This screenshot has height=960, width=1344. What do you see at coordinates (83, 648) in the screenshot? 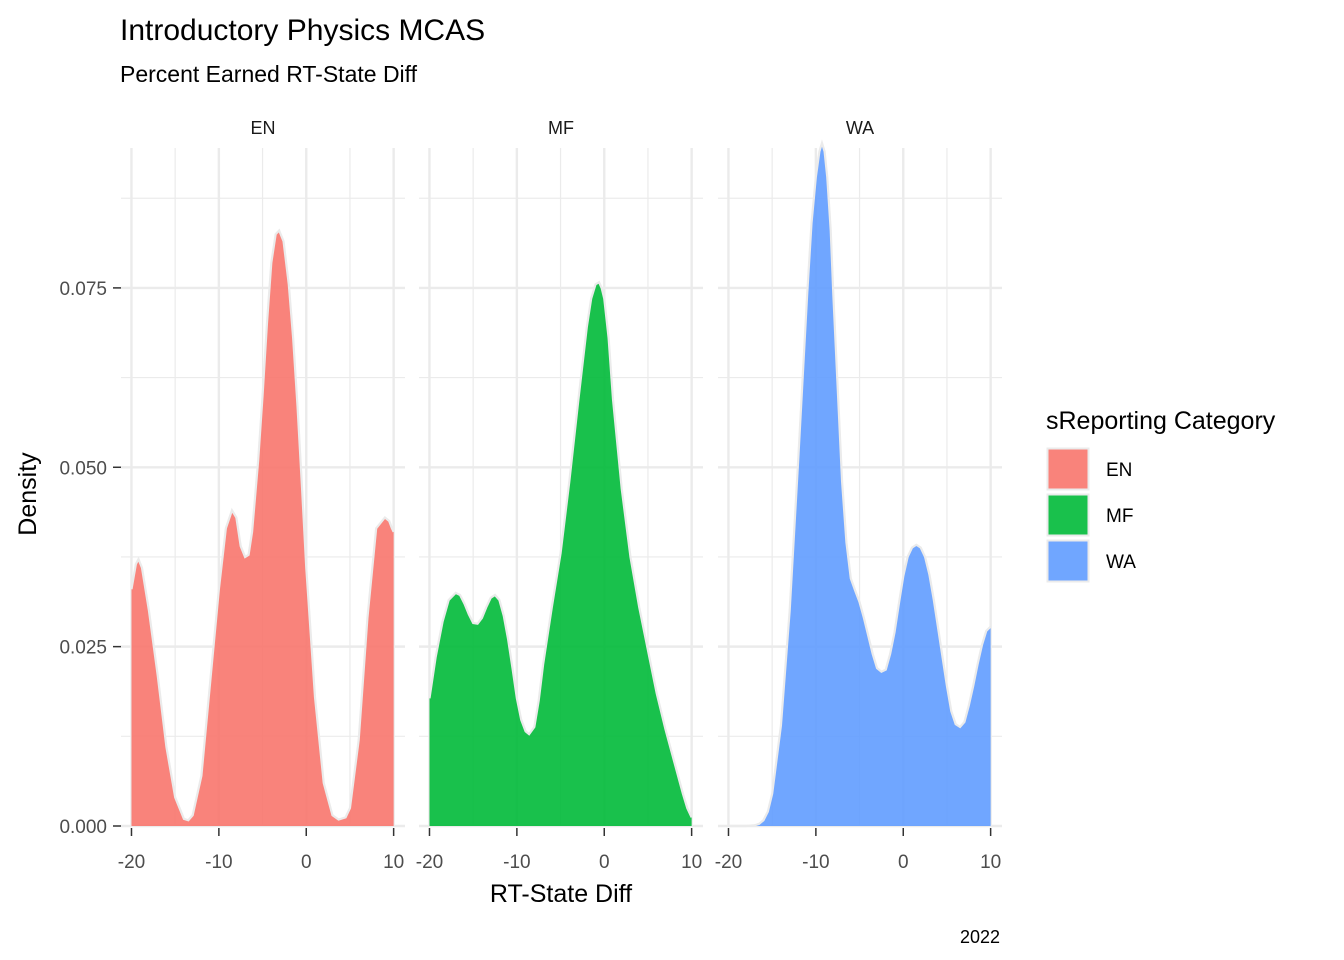
I see `y-tick-label: 0.025` at bounding box center [83, 648].